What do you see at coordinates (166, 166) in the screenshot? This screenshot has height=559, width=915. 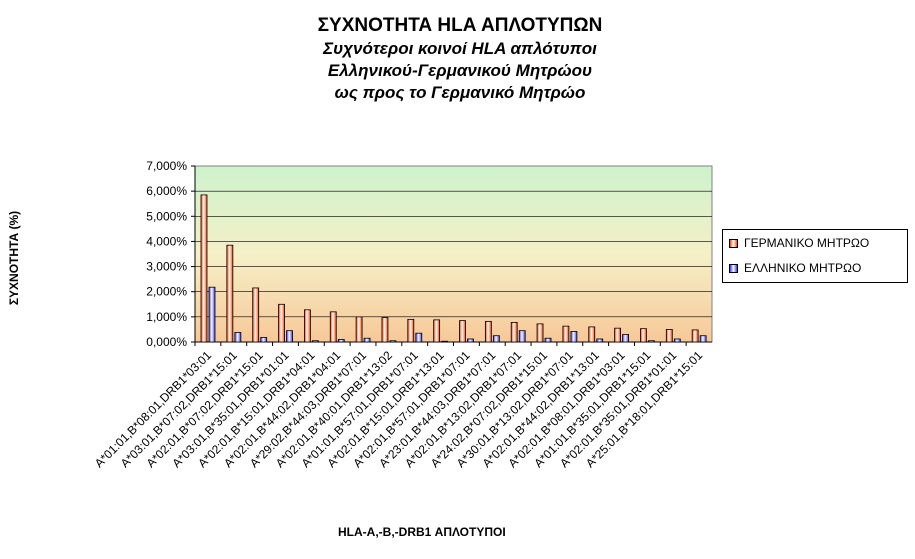 I see `y-tick-label: 7,000%` at bounding box center [166, 166].